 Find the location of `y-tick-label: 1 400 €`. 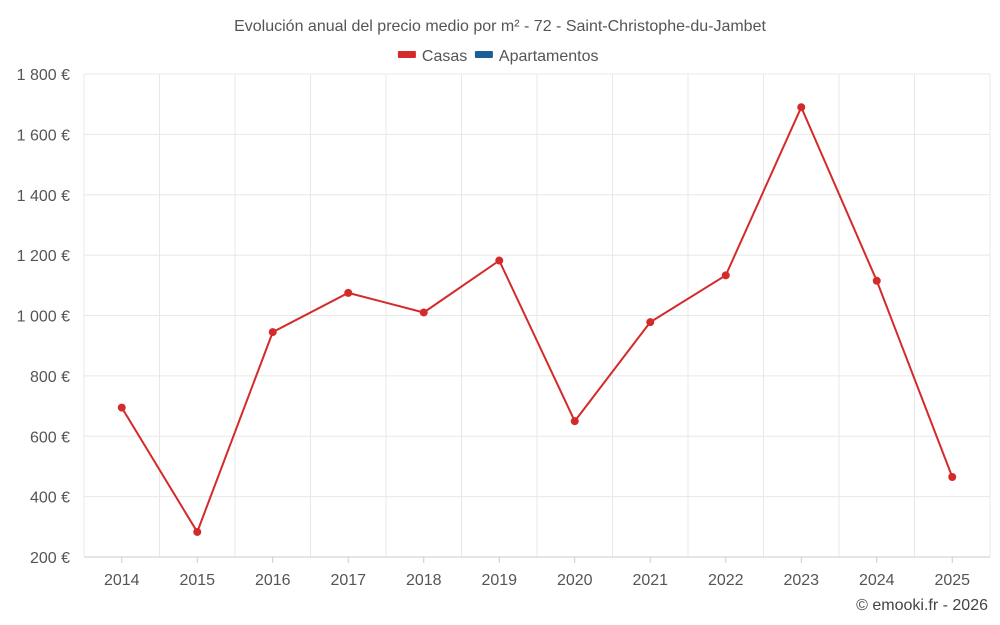

y-tick-label: 1 400 € is located at coordinates (43, 196).